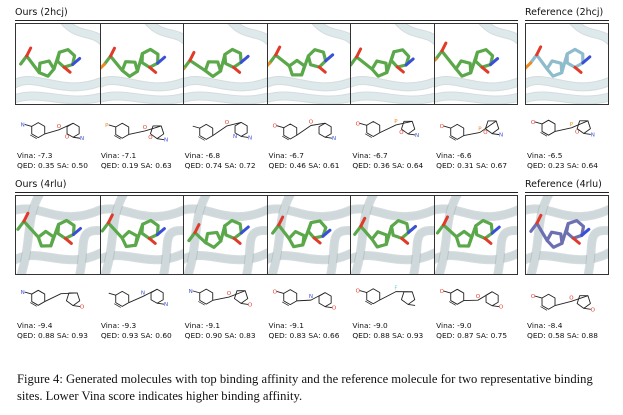 The height and width of the screenshot is (415, 623). I want to click on molecule-metrics: Vina: -7.3 QED: 0.35 SA: 0.50, so click(52, 161).